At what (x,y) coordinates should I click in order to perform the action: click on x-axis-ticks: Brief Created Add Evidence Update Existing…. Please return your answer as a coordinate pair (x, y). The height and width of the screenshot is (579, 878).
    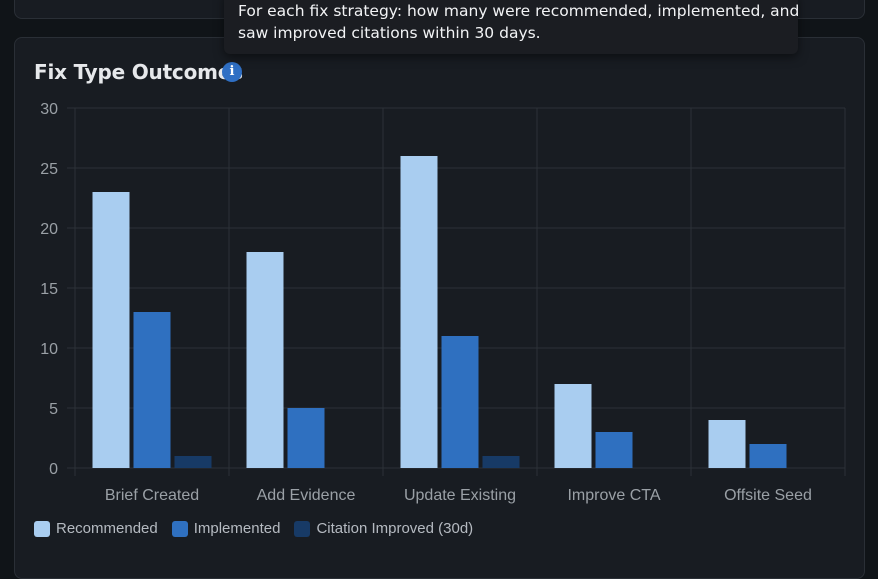
    Looking at the image, I should click on (458, 495).